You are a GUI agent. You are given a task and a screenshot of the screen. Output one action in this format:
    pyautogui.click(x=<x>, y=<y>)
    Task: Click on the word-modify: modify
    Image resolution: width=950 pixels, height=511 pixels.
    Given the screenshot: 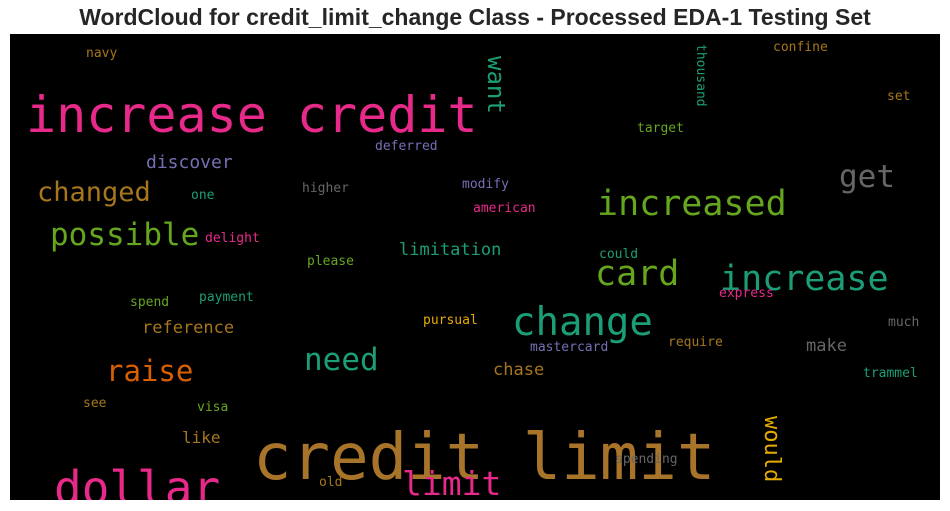 What is the action you would take?
    pyautogui.click(x=485, y=184)
    